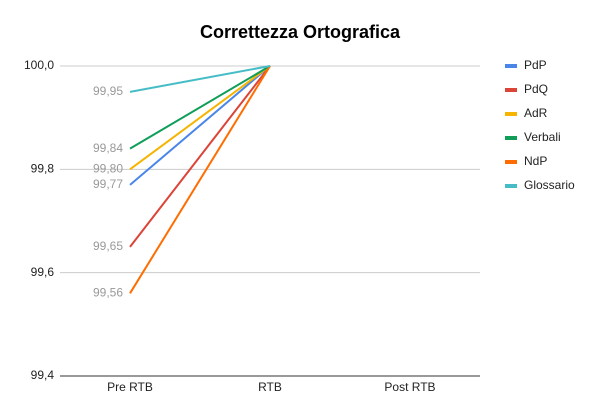 This screenshot has height=417, width=600. I want to click on legend-label: PdQ, so click(536, 89).